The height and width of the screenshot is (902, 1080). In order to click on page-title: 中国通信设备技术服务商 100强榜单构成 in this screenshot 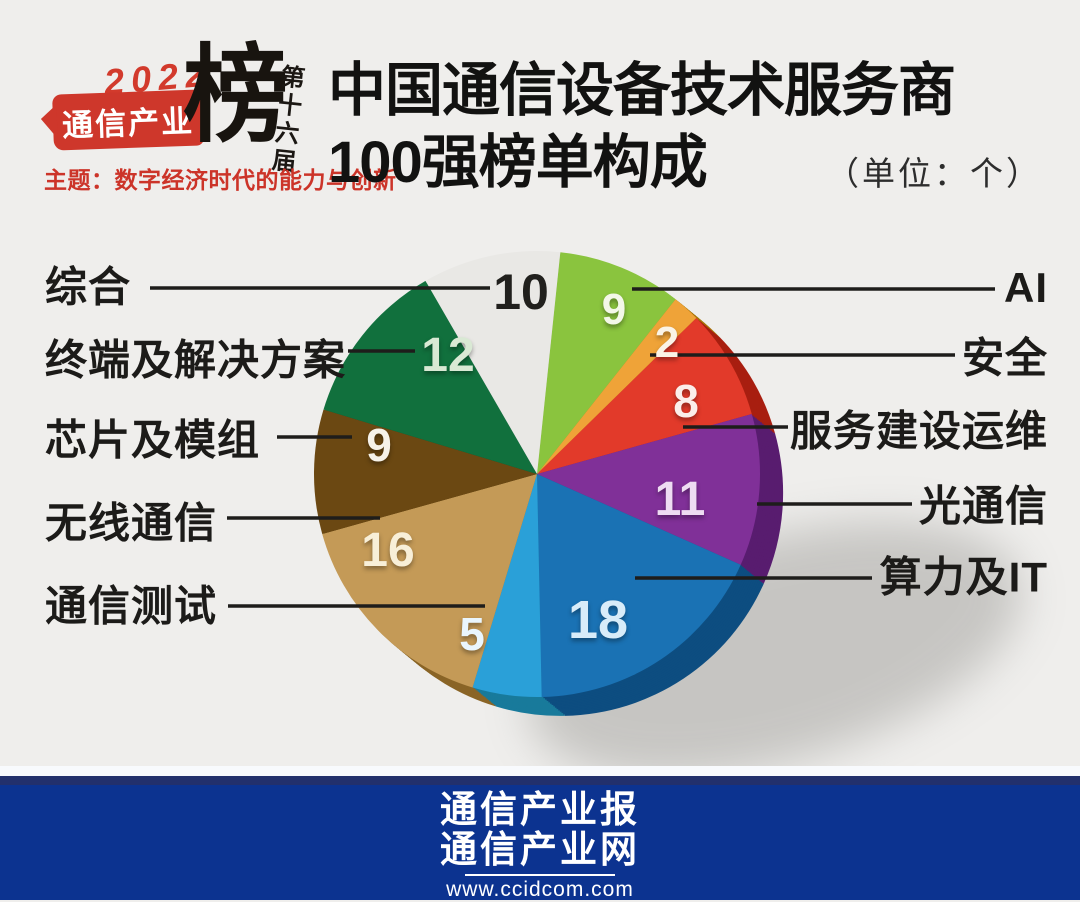, I will do `click(642, 127)`.